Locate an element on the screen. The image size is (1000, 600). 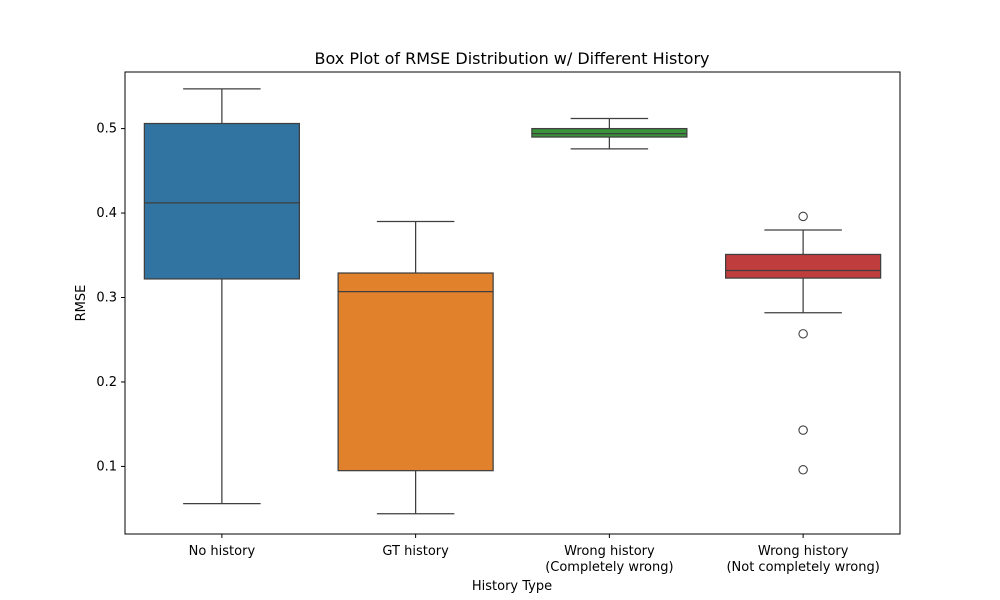
x-tick-label-2-1: (Completely wrong) is located at coordinates (609, 567).